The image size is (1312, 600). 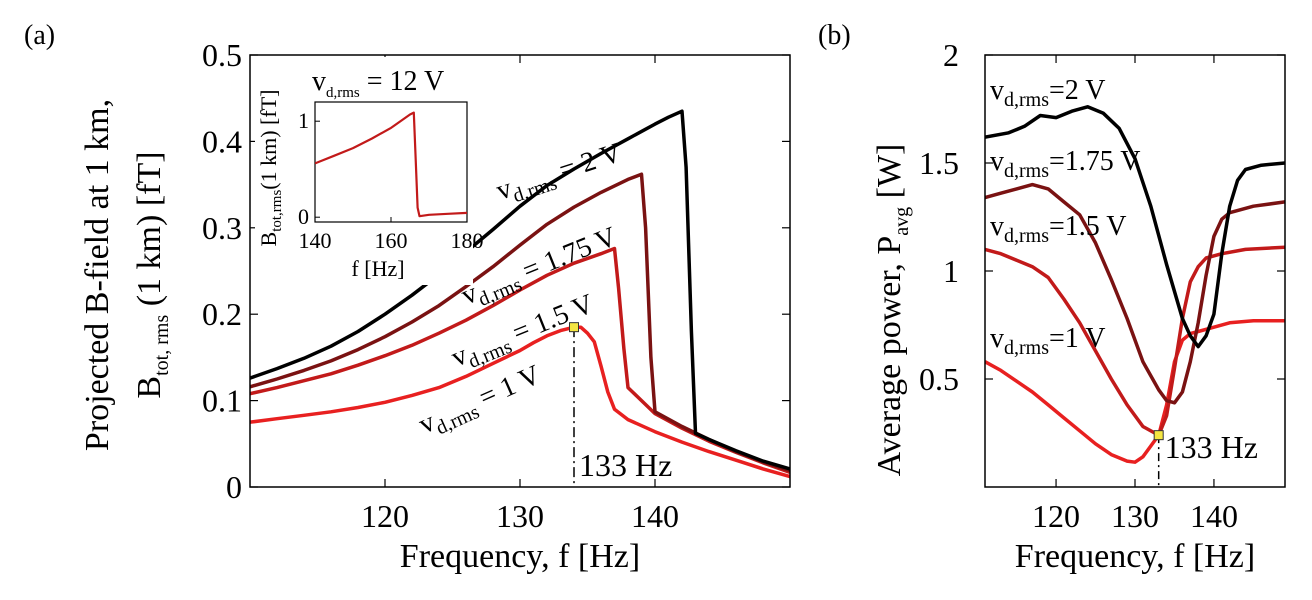 I want to click on chart-b-ytick-label: 1, so click(x=951, y=271).